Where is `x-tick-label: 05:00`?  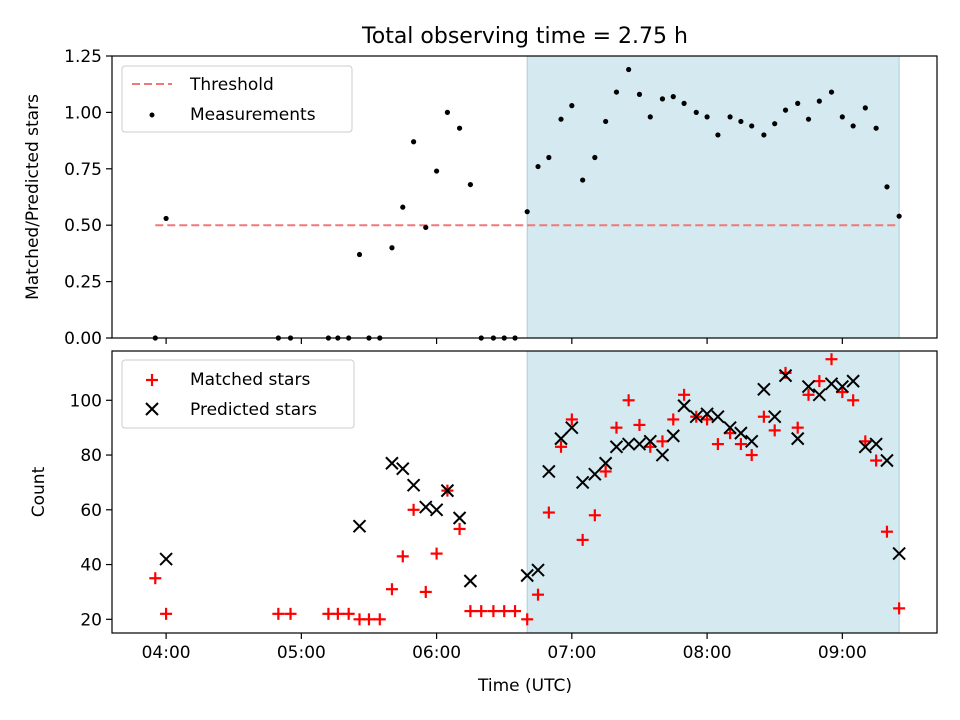
x-tick-label: 05:00 is located at coordinates (301, 653).